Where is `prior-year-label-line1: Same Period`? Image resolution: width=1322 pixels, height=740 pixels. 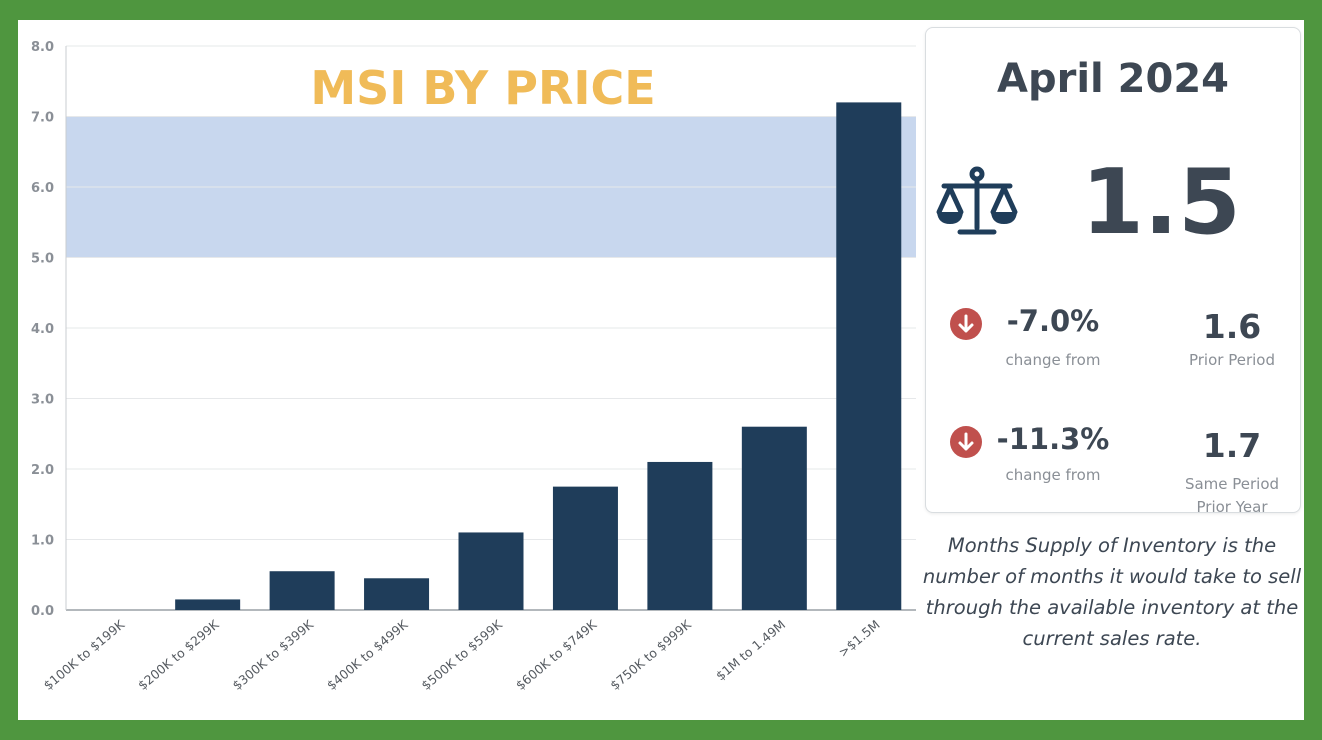 prior-year-label-line1: Same Period is located at coordinates (1232, 484).